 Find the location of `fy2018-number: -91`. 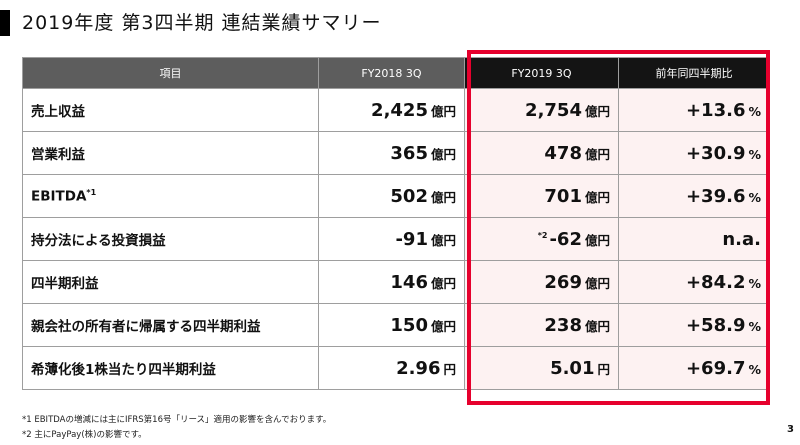

fy2018-number: -91 is located at coordinates (411, 239).